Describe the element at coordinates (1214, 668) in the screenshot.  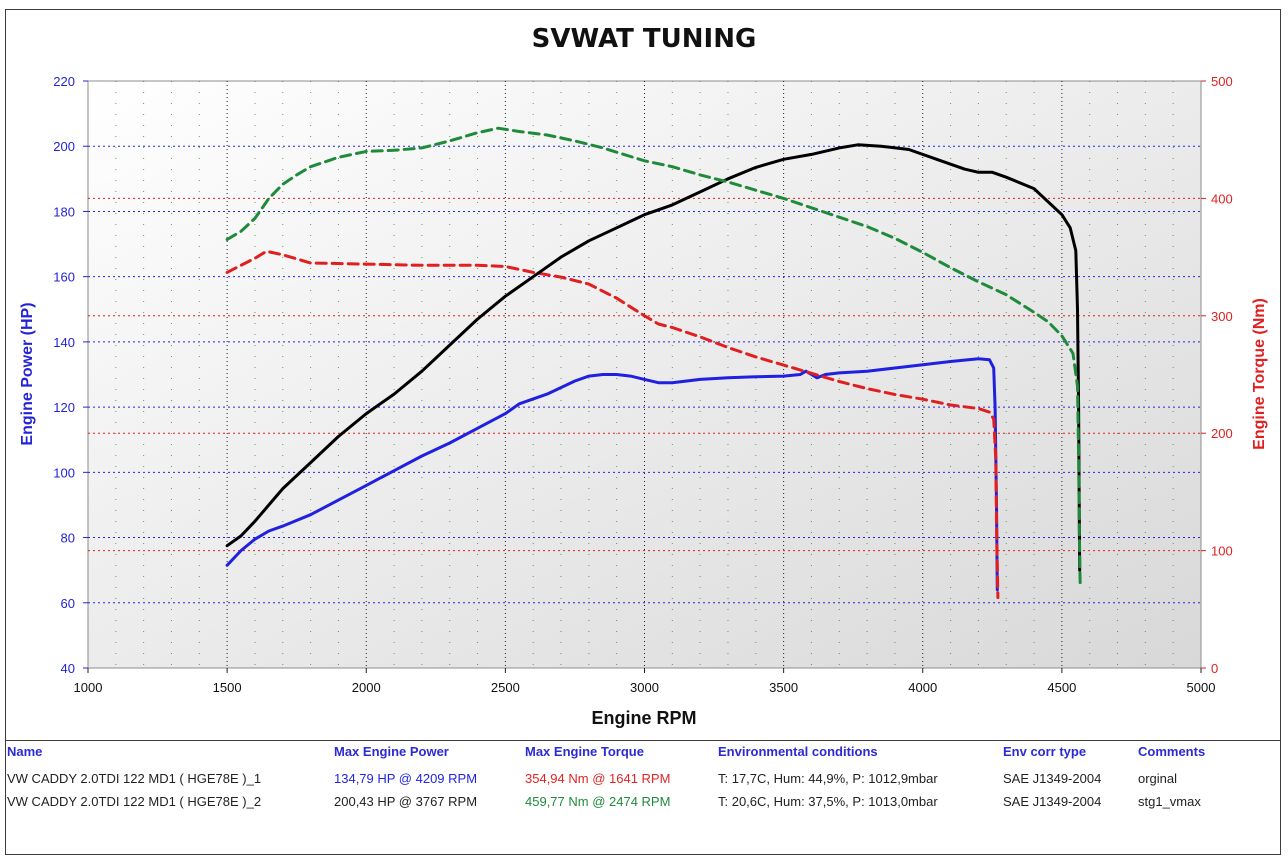
I see `y-right-tick-label: 0` at that location.